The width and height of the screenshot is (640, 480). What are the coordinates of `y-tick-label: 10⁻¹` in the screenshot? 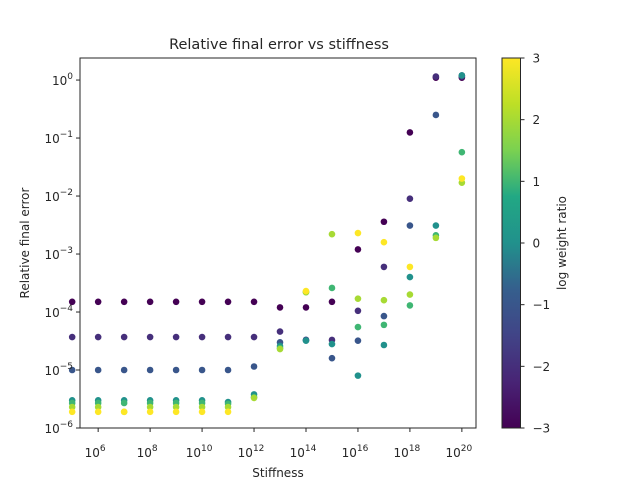 It's located at (58, 138).